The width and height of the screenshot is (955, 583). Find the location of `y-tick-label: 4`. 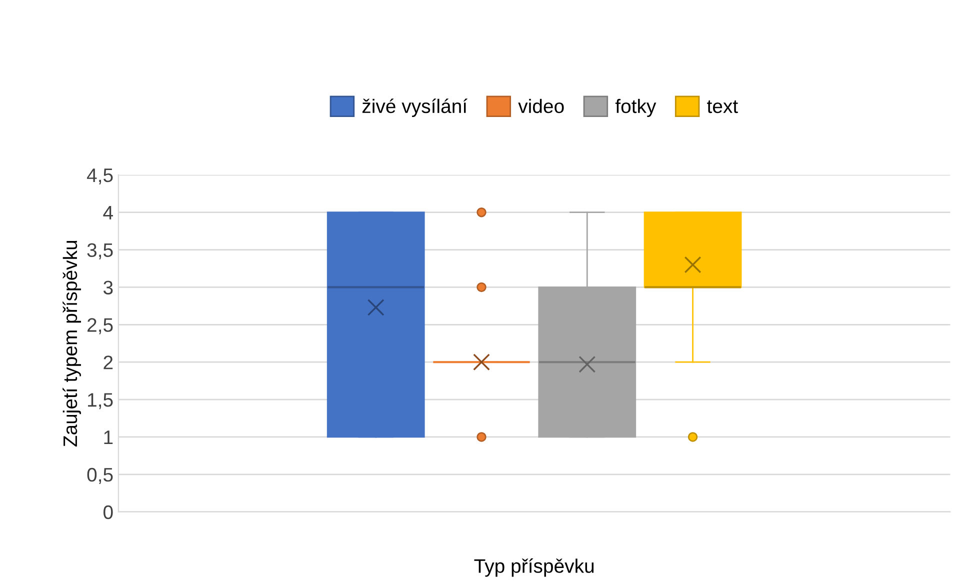

y-tick-label: 4 is located at coordinates (108, 213).